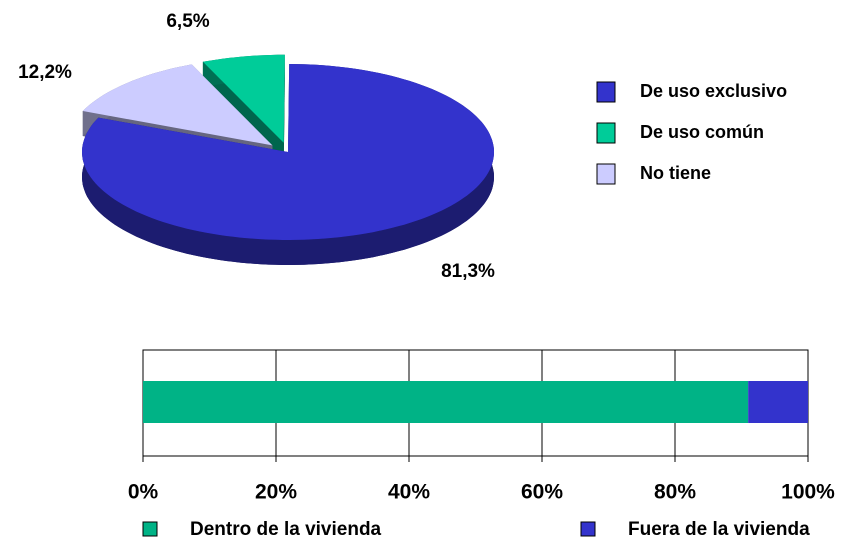 Image resolution: width=851 pixels, height=542 pixels. What do you see at coordinates (143, 492) in the screenshot?
I see `x-tick-label: 0%` at bounding box center [143, 492].